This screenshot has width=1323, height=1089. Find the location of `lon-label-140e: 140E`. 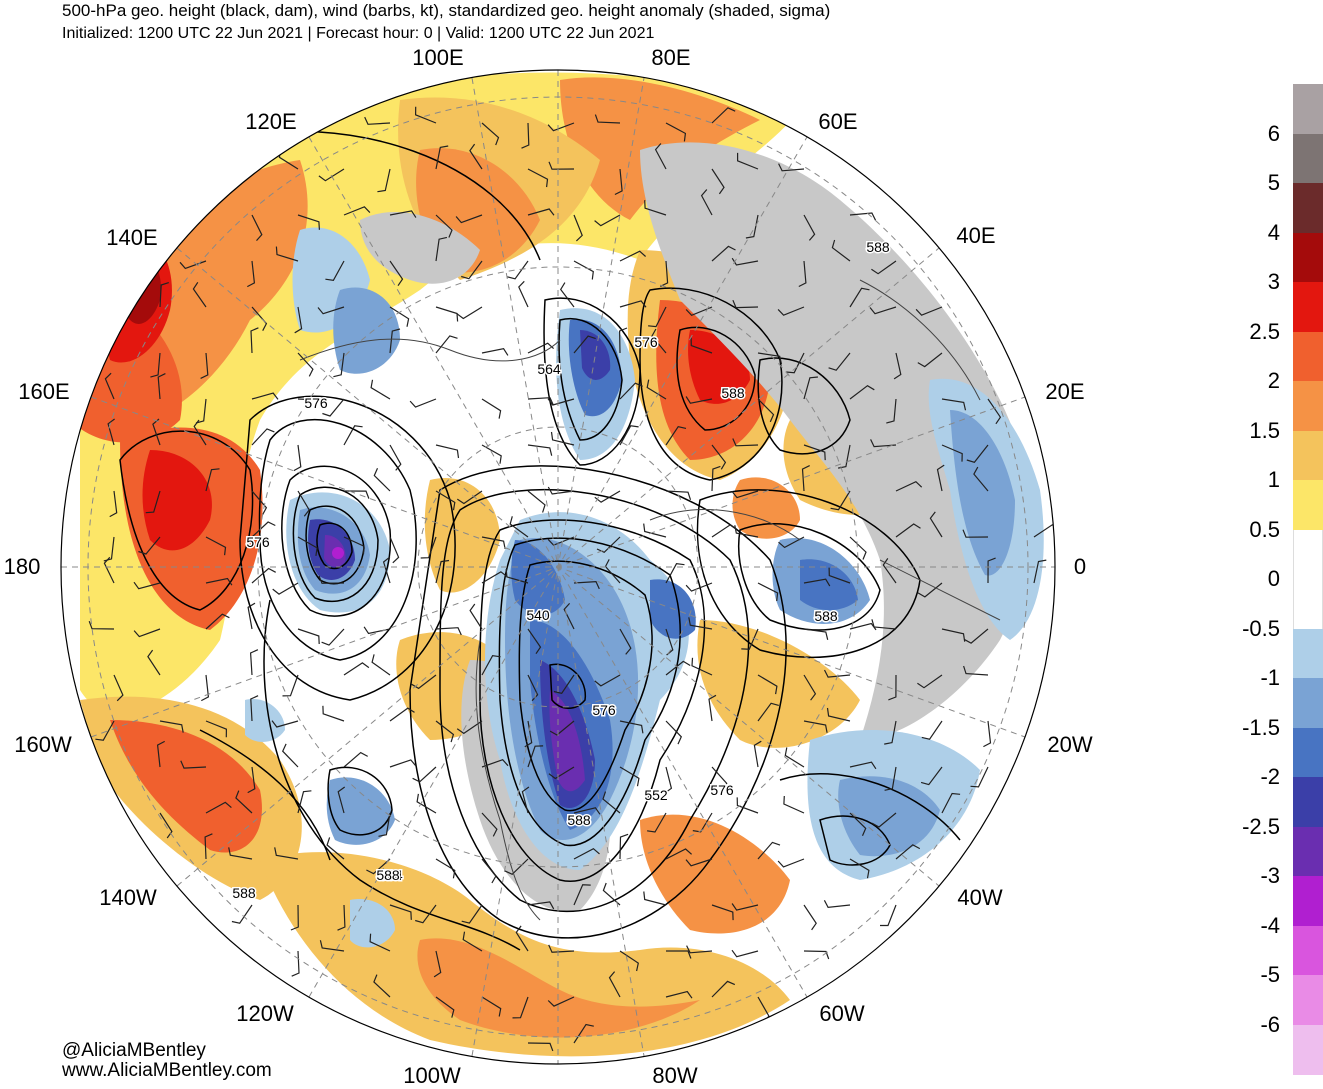

lon-label-140e: 140E is located at coordinates (132, 237).